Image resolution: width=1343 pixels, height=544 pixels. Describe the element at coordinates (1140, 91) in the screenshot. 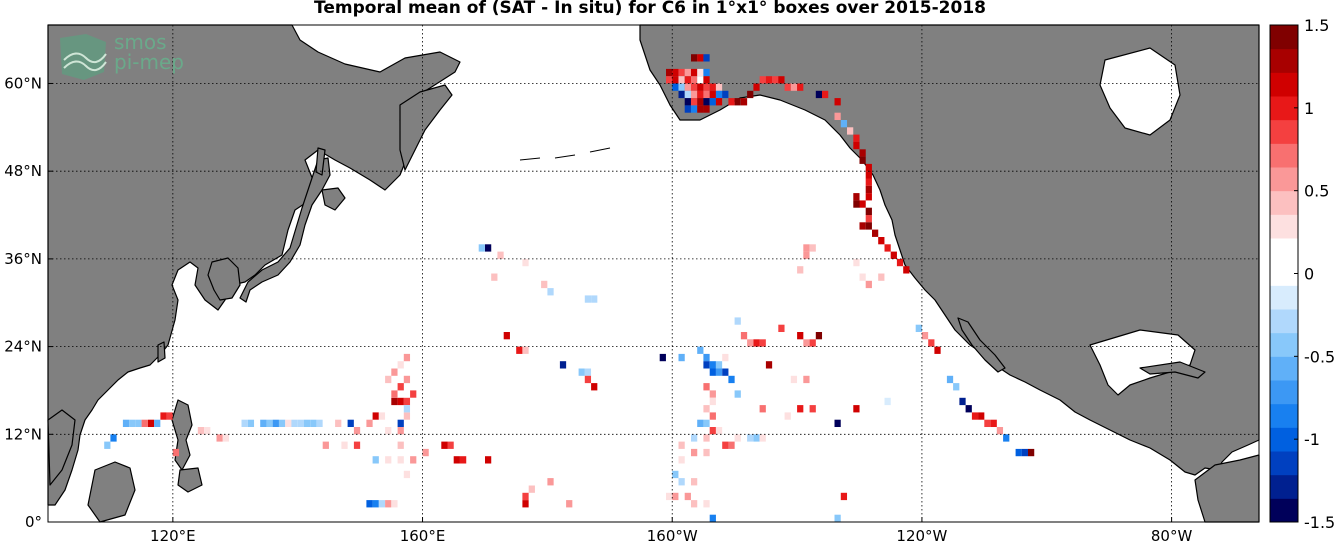

I see `hudson-bay` at that location.